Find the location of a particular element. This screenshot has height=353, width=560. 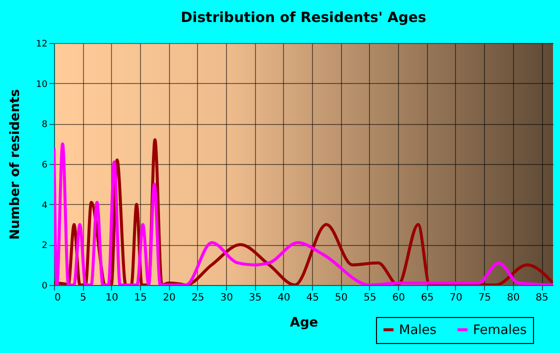

x-tick-label: 5 is located at coordinates (83, 298).